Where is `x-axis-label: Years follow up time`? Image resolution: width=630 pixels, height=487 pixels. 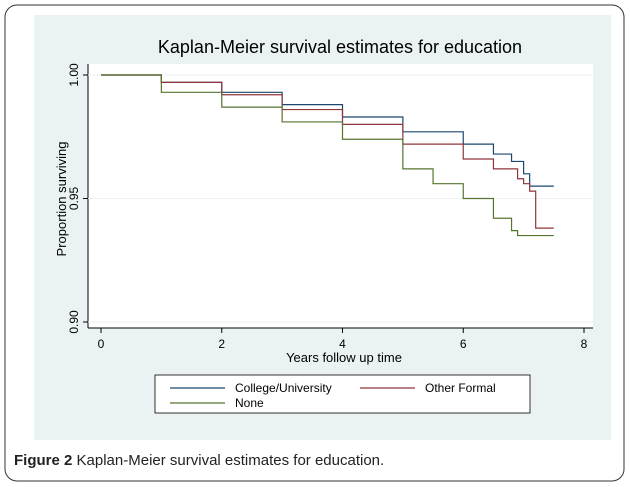
x-axis-label: Years follow up time is located at coordinates (344, 357).